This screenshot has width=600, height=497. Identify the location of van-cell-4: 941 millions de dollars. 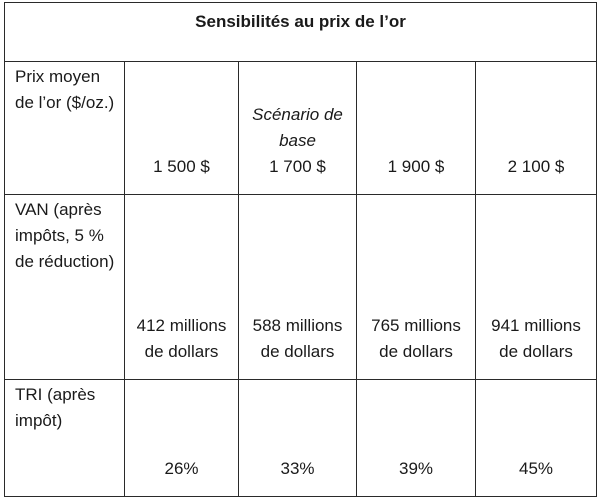
(536, 287).